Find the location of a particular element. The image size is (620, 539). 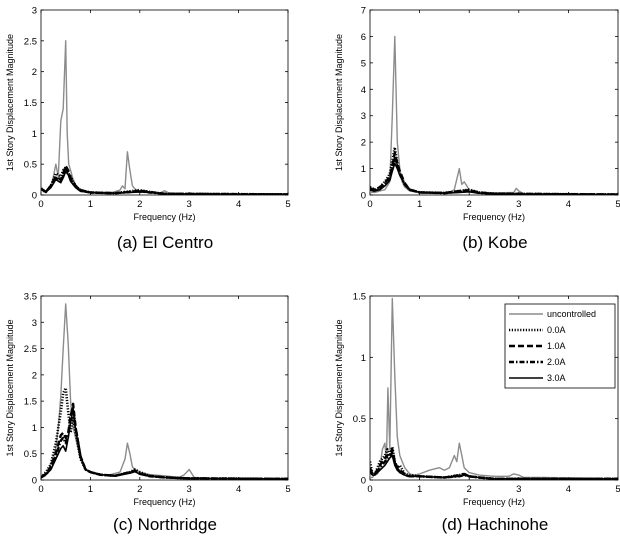

panel-caption: (a) El Centro is located at coordinates (165, 242).